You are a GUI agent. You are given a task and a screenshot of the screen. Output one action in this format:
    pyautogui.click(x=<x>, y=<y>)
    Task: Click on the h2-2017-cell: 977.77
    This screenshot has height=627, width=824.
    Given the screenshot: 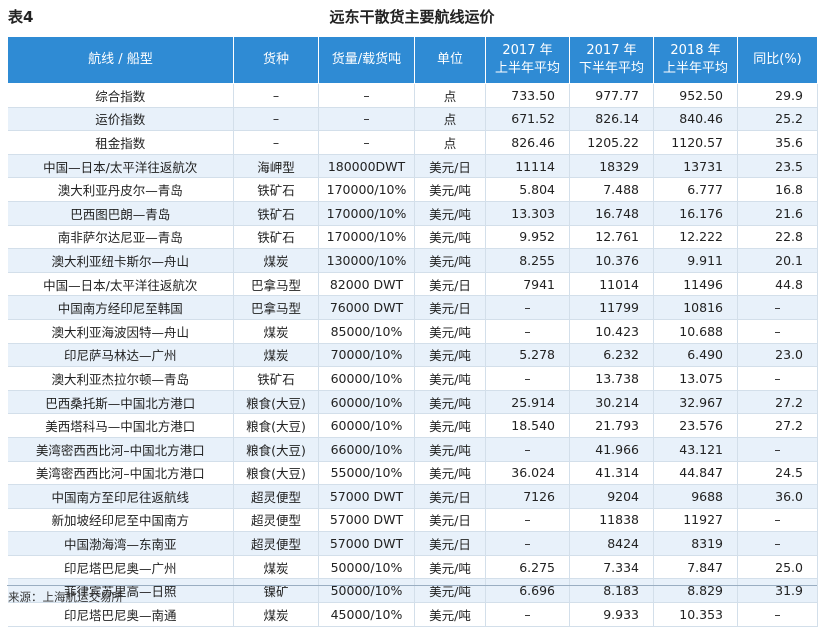 What is the action you would take?
    pyautogui.click(x=611, y=95)
    